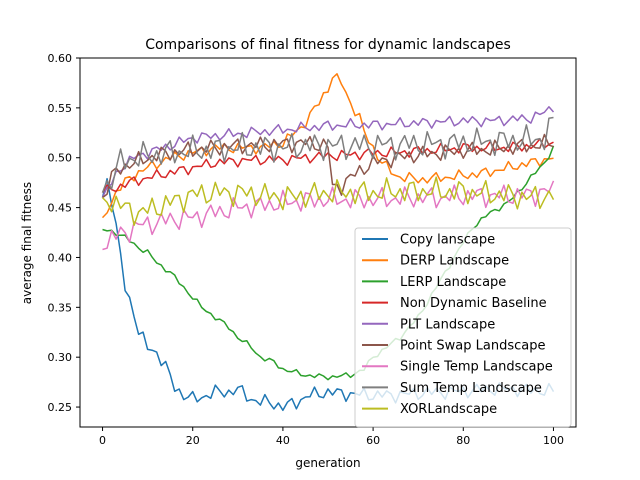  I want to click on x-axis-label: generation, so click(327, 463).